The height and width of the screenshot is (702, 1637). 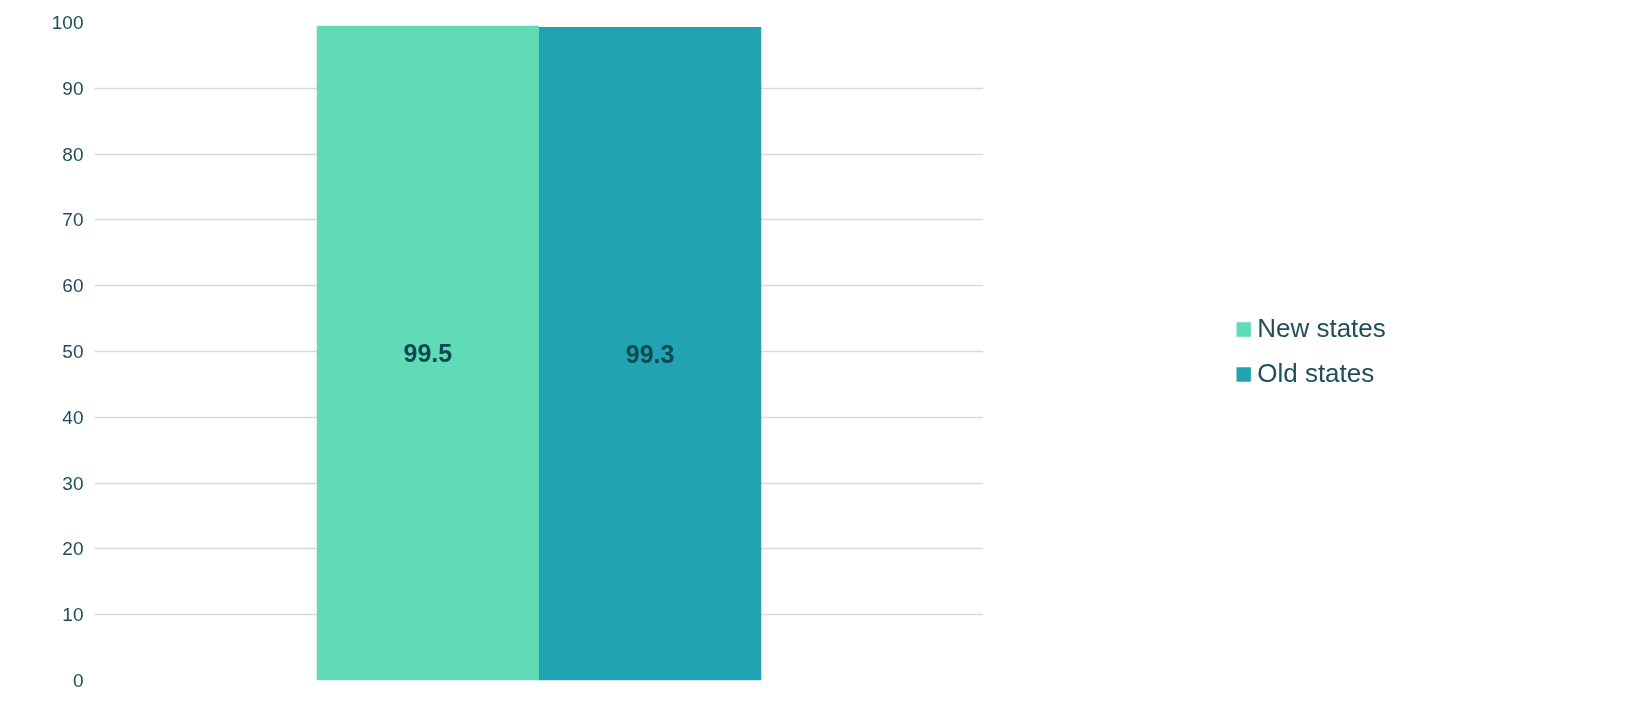 I want to click on y-tick-label: 60, so click(x=73, y=286).